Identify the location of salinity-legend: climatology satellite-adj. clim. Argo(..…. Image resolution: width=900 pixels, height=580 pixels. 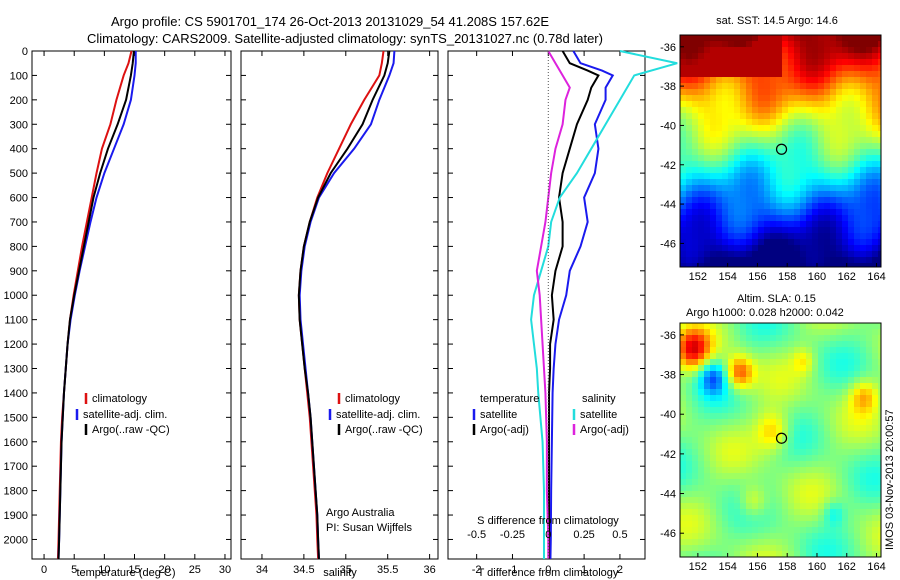
(374, 463).